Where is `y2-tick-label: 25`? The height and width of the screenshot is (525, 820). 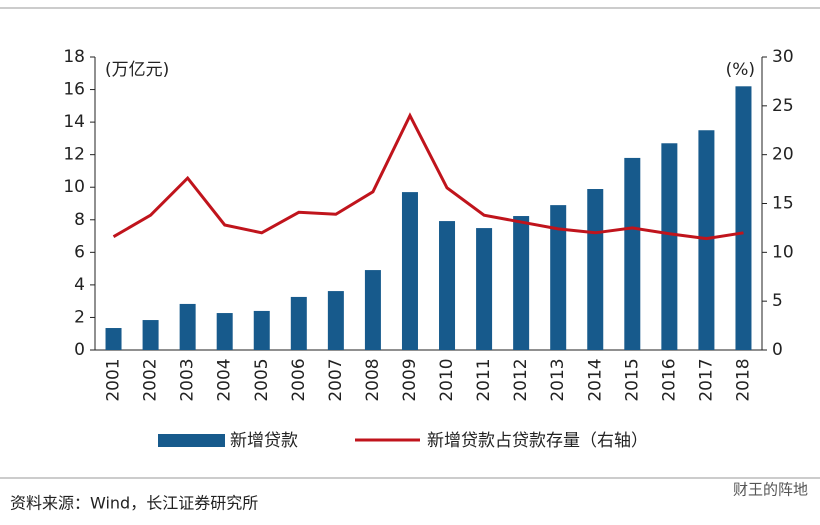 y2-tick-label: 25 is located at coordinates (783, 106).